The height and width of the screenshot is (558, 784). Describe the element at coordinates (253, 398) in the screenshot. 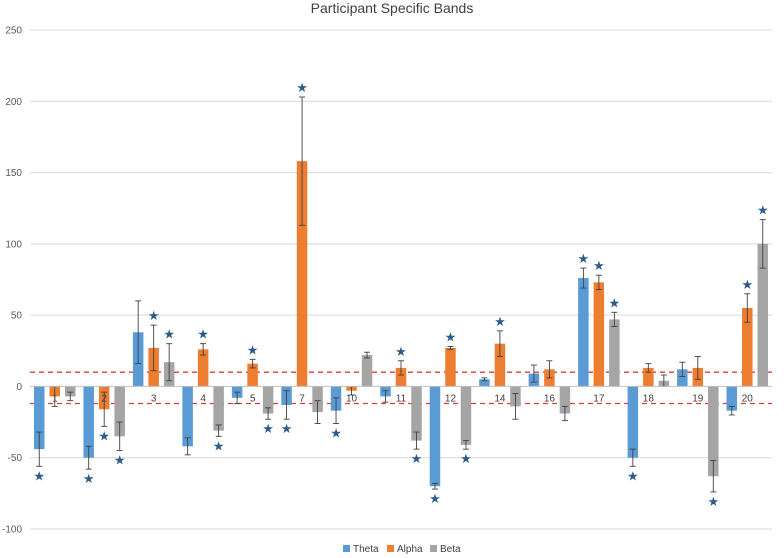

I see `x-category-label: 5` at that location.